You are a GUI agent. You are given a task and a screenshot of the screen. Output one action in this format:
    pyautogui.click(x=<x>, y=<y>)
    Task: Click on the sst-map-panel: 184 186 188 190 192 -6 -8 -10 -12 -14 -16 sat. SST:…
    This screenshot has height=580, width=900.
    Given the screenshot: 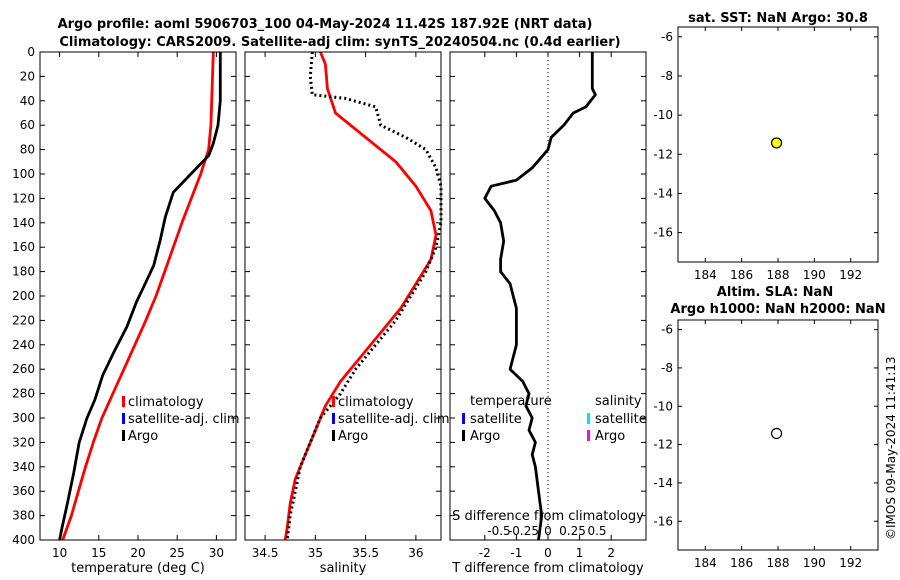 What is the action you would take?
    pyautogui.click(x=766, y=146)
    